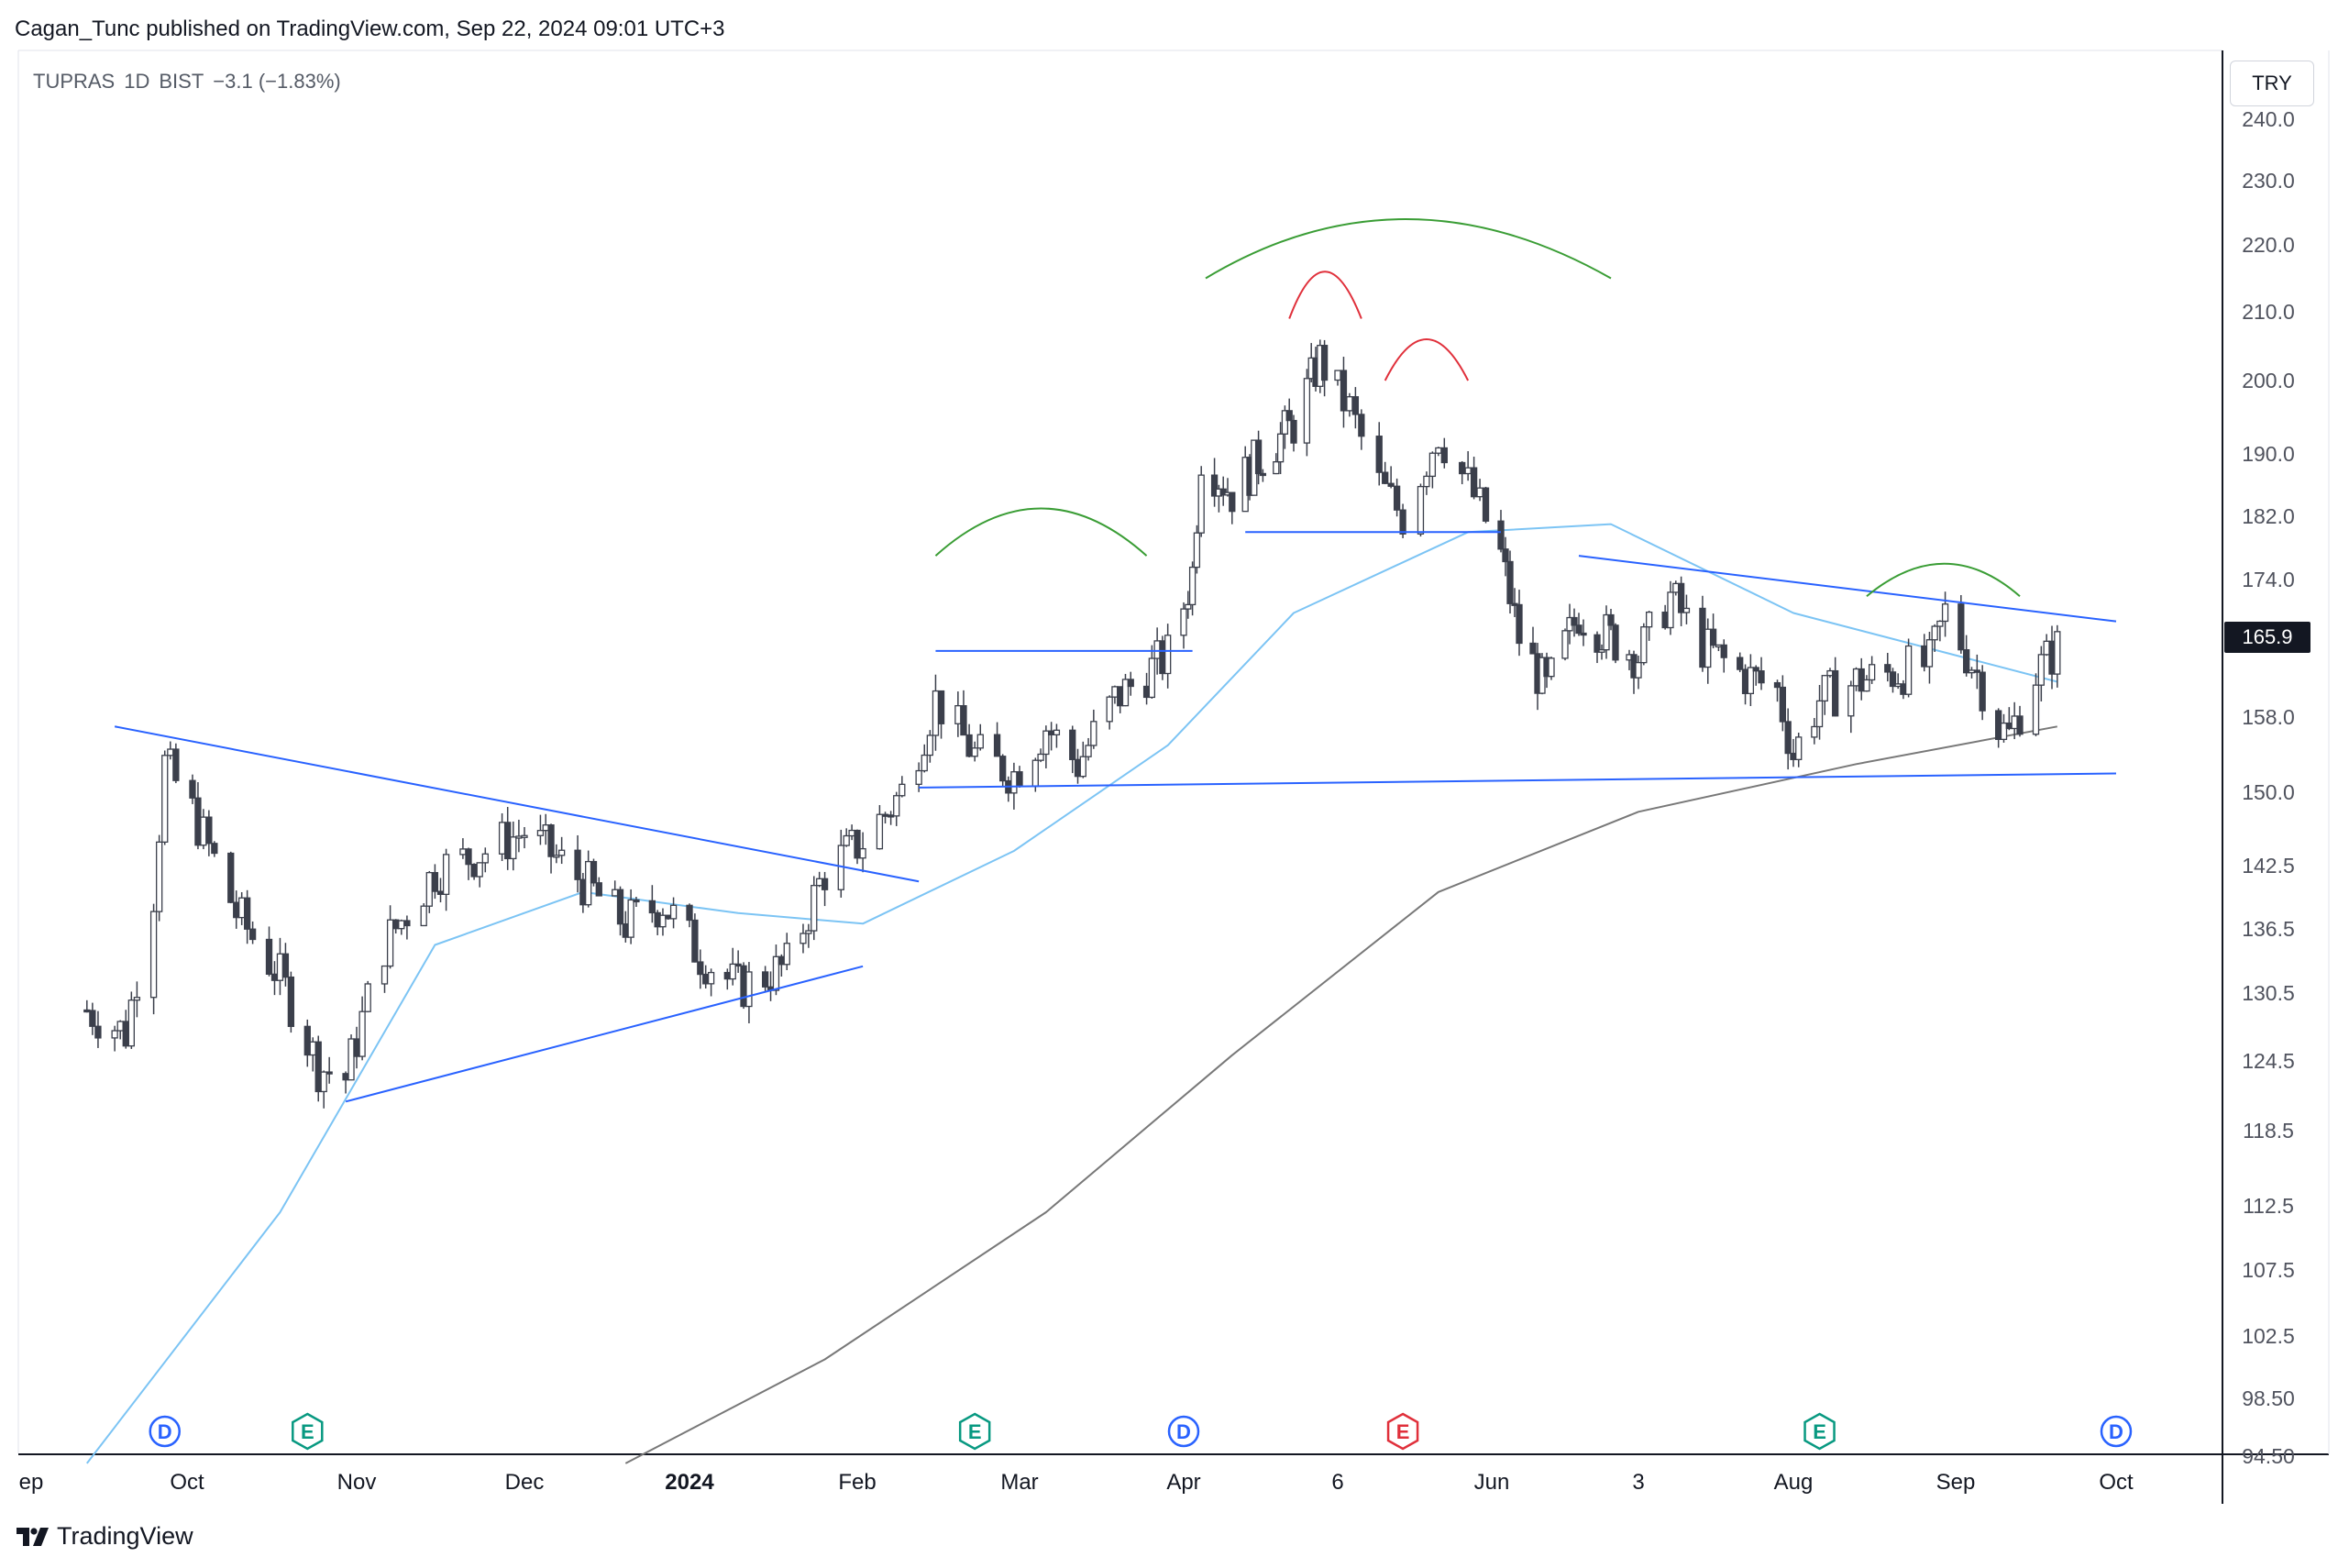 The image size is (2349, 1568). Describe the element at coordinates (2268, 717) in the screenshot. I see `y-tick-label: 158.0` at that location.